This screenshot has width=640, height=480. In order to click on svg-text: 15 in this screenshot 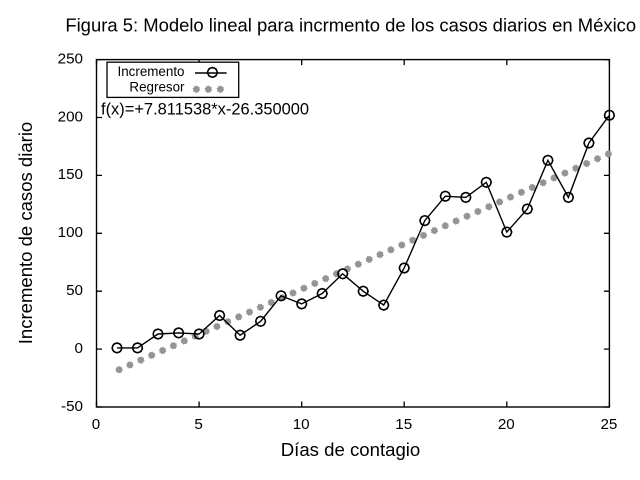, I will do `click(403, 424)`.